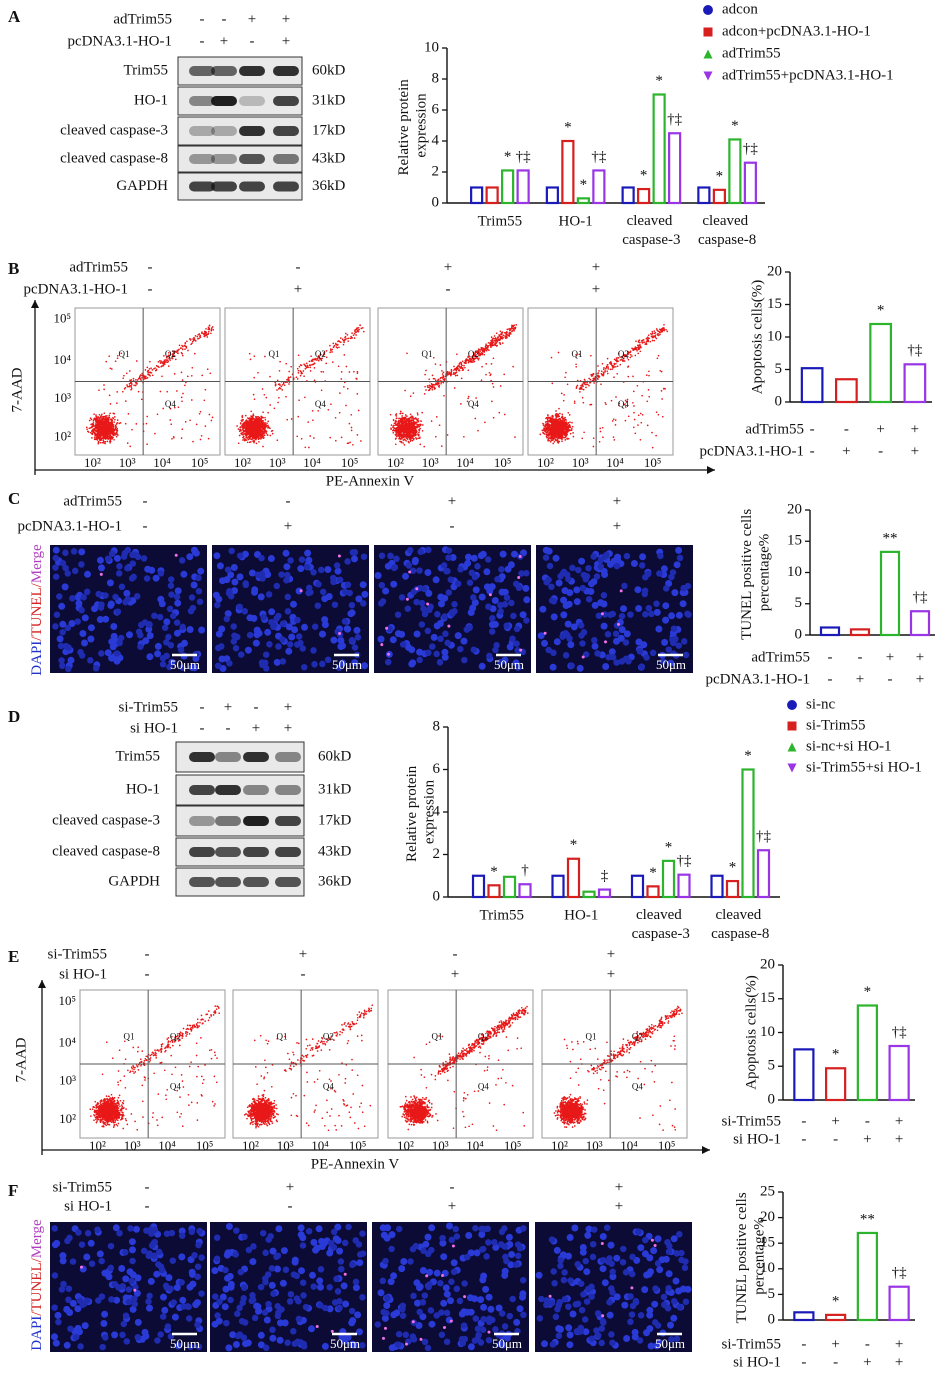  I want to click on x-tick-label: cleaved caspase-8, so click(740, 924).